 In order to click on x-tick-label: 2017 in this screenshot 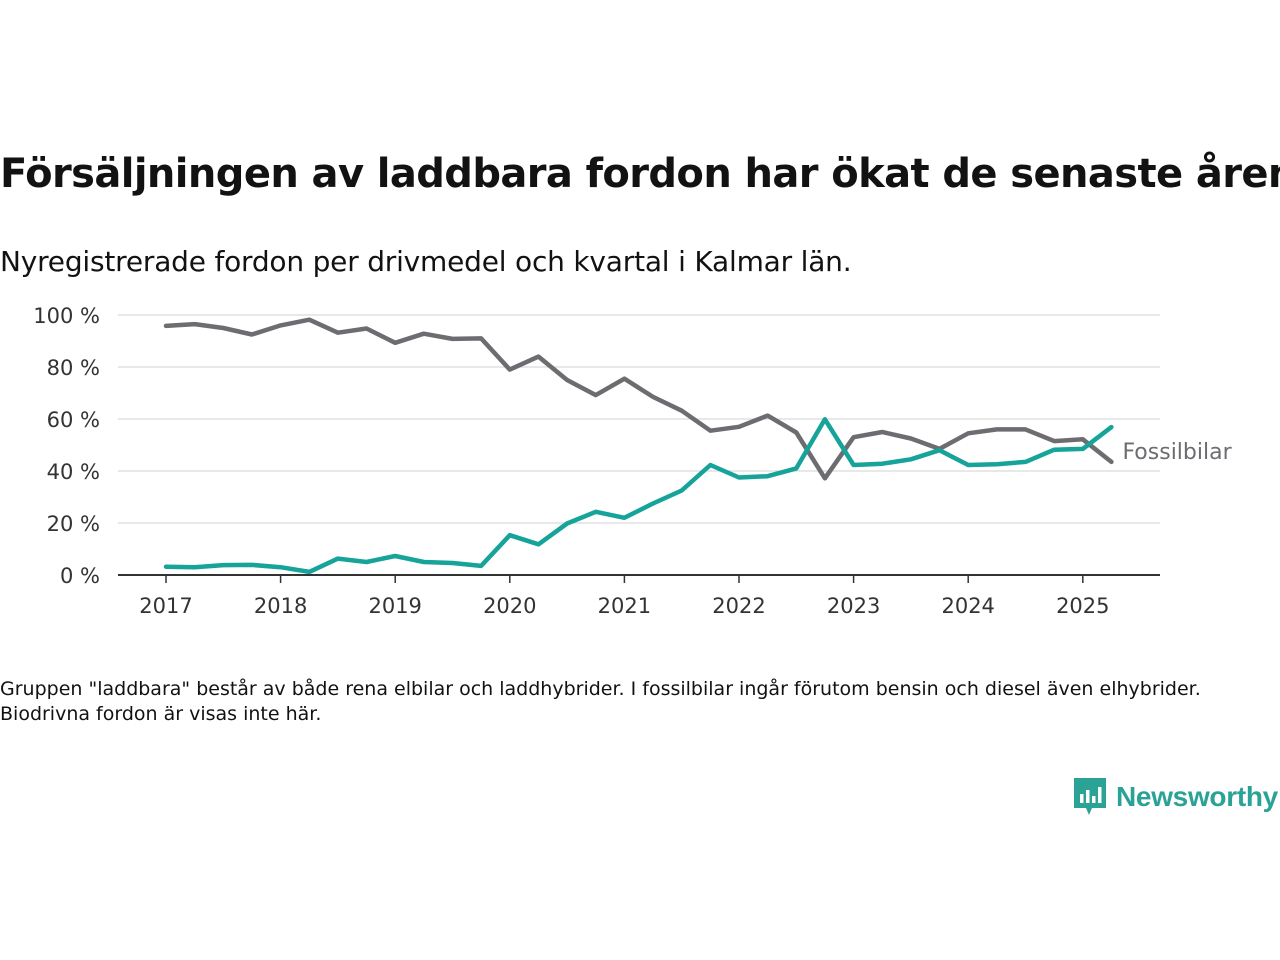, I will do `click(165, 606)`.